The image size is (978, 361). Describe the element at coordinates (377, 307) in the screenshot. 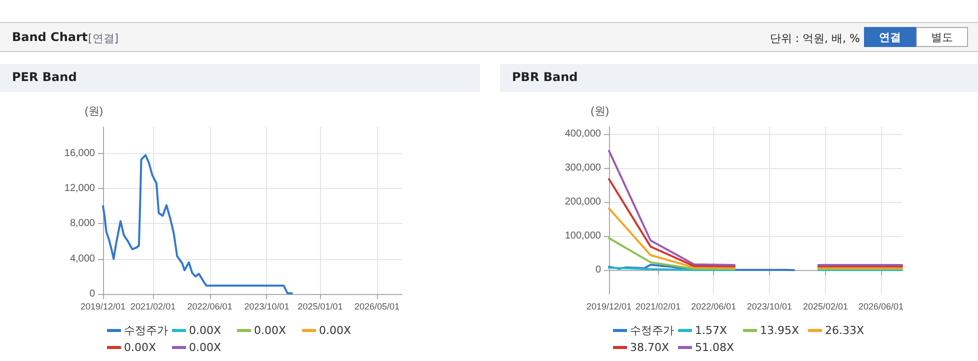

I see `x-tick-label: 2026/05/01` at that location.